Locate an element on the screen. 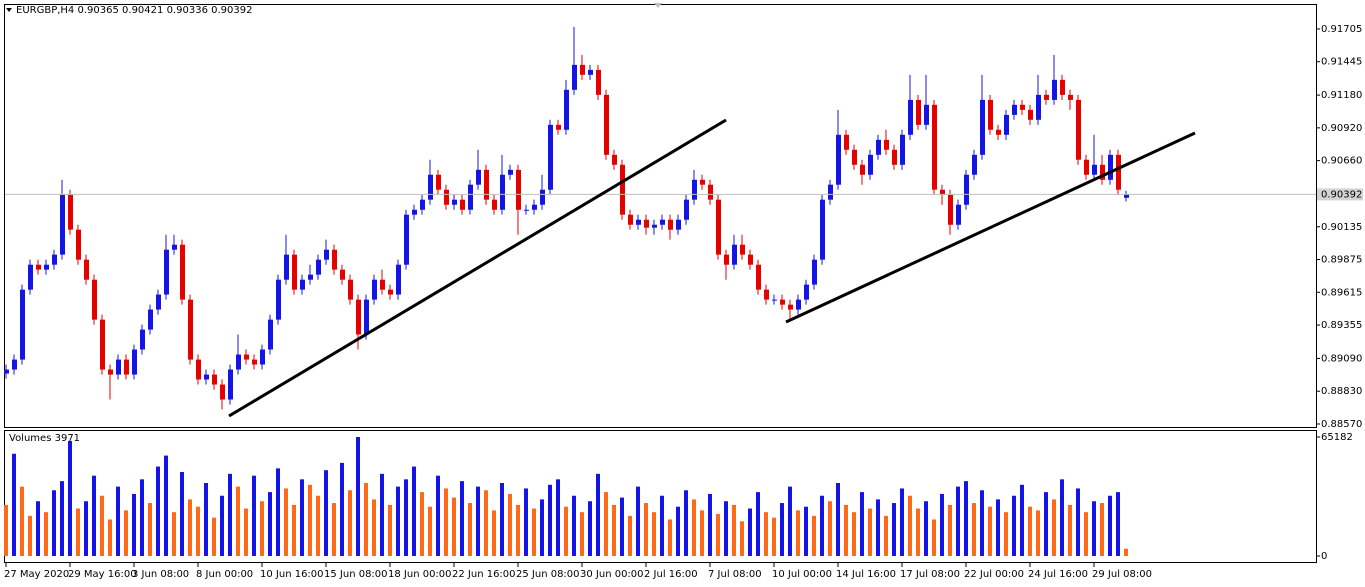 The width and height of the screenshot is (1365, 587). x-tick-label: 24 Jul 16:00 is located at coordinates (1058, 574).